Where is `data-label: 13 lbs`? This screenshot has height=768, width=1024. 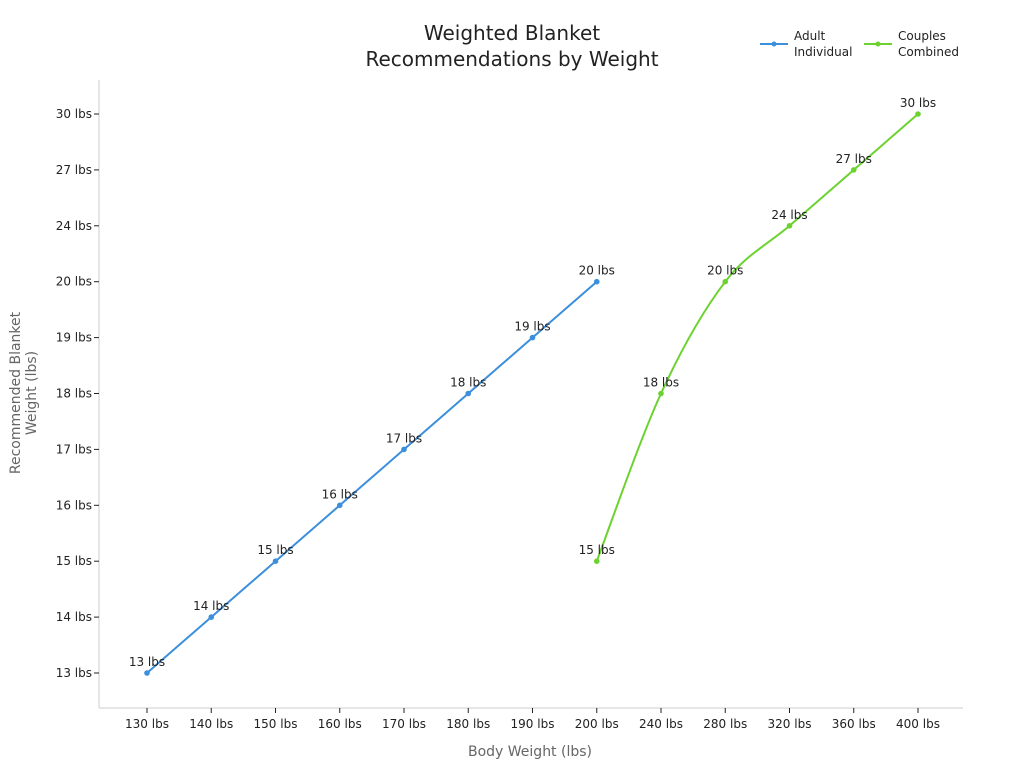
data-label: 13 lbs is located at coordinates (147, 662).